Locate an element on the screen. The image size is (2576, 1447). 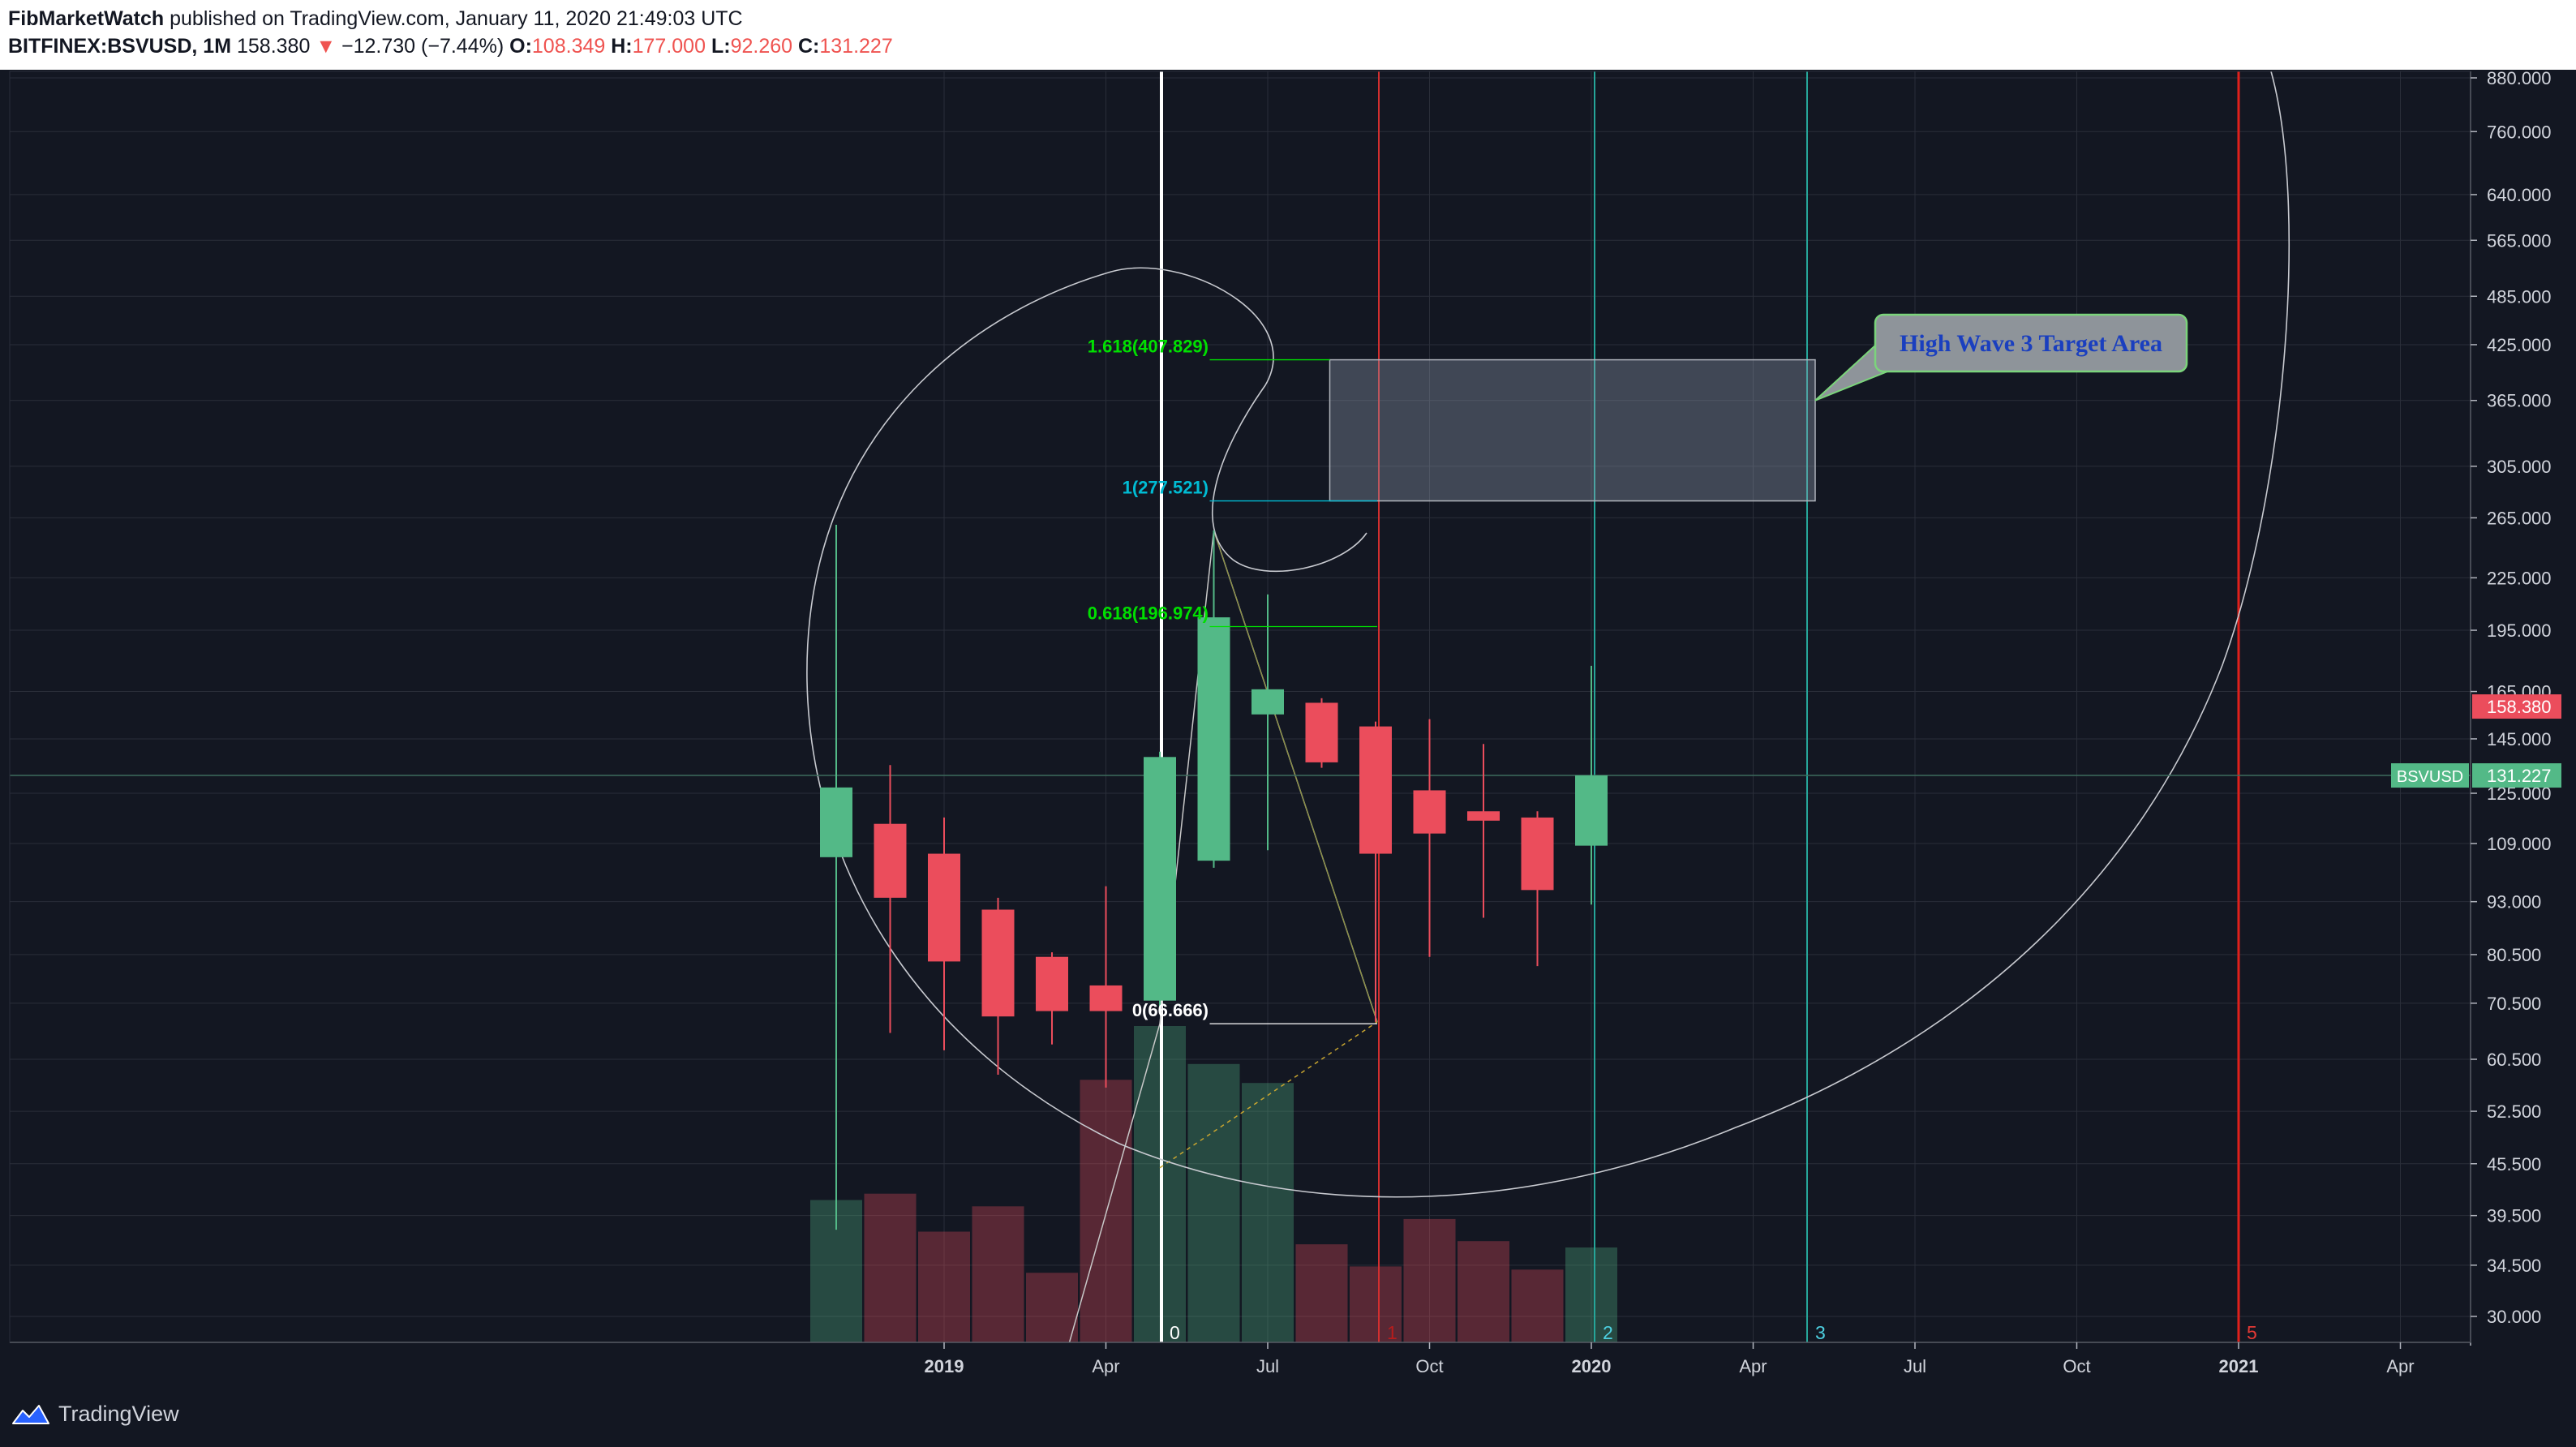
candlesticks is located at coordinates (1214, 877).